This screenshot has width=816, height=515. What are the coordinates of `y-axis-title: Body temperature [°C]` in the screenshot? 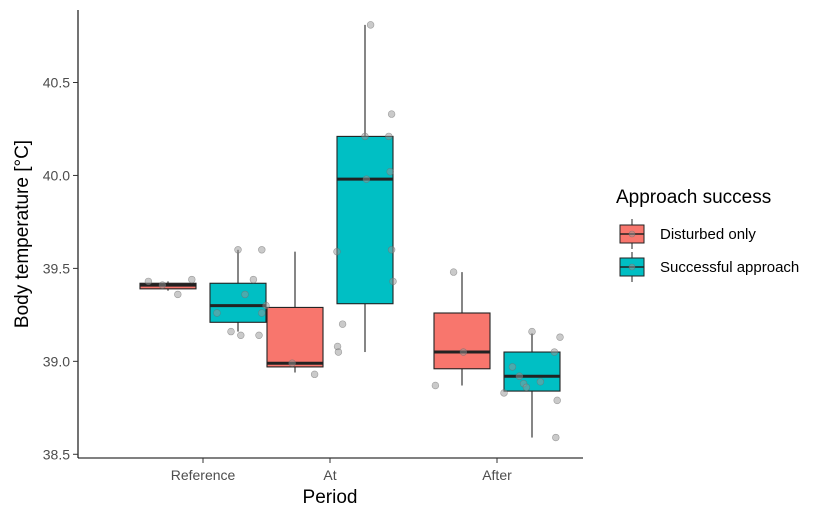 It's located at (22, 234).